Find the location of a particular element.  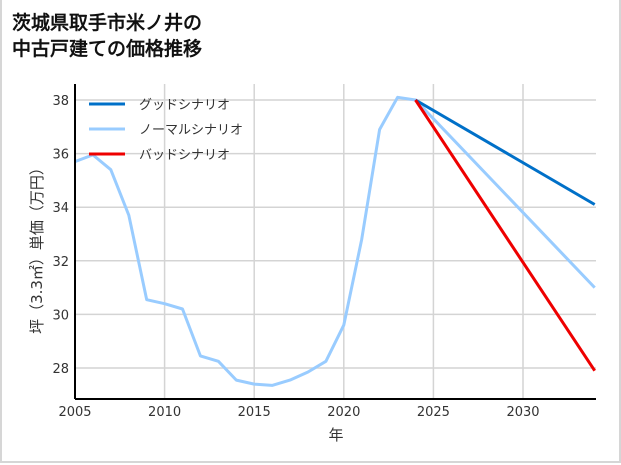

y-axis-label: 坪（3.3㎡）単価（万円） is located at coordinates (37, 247).